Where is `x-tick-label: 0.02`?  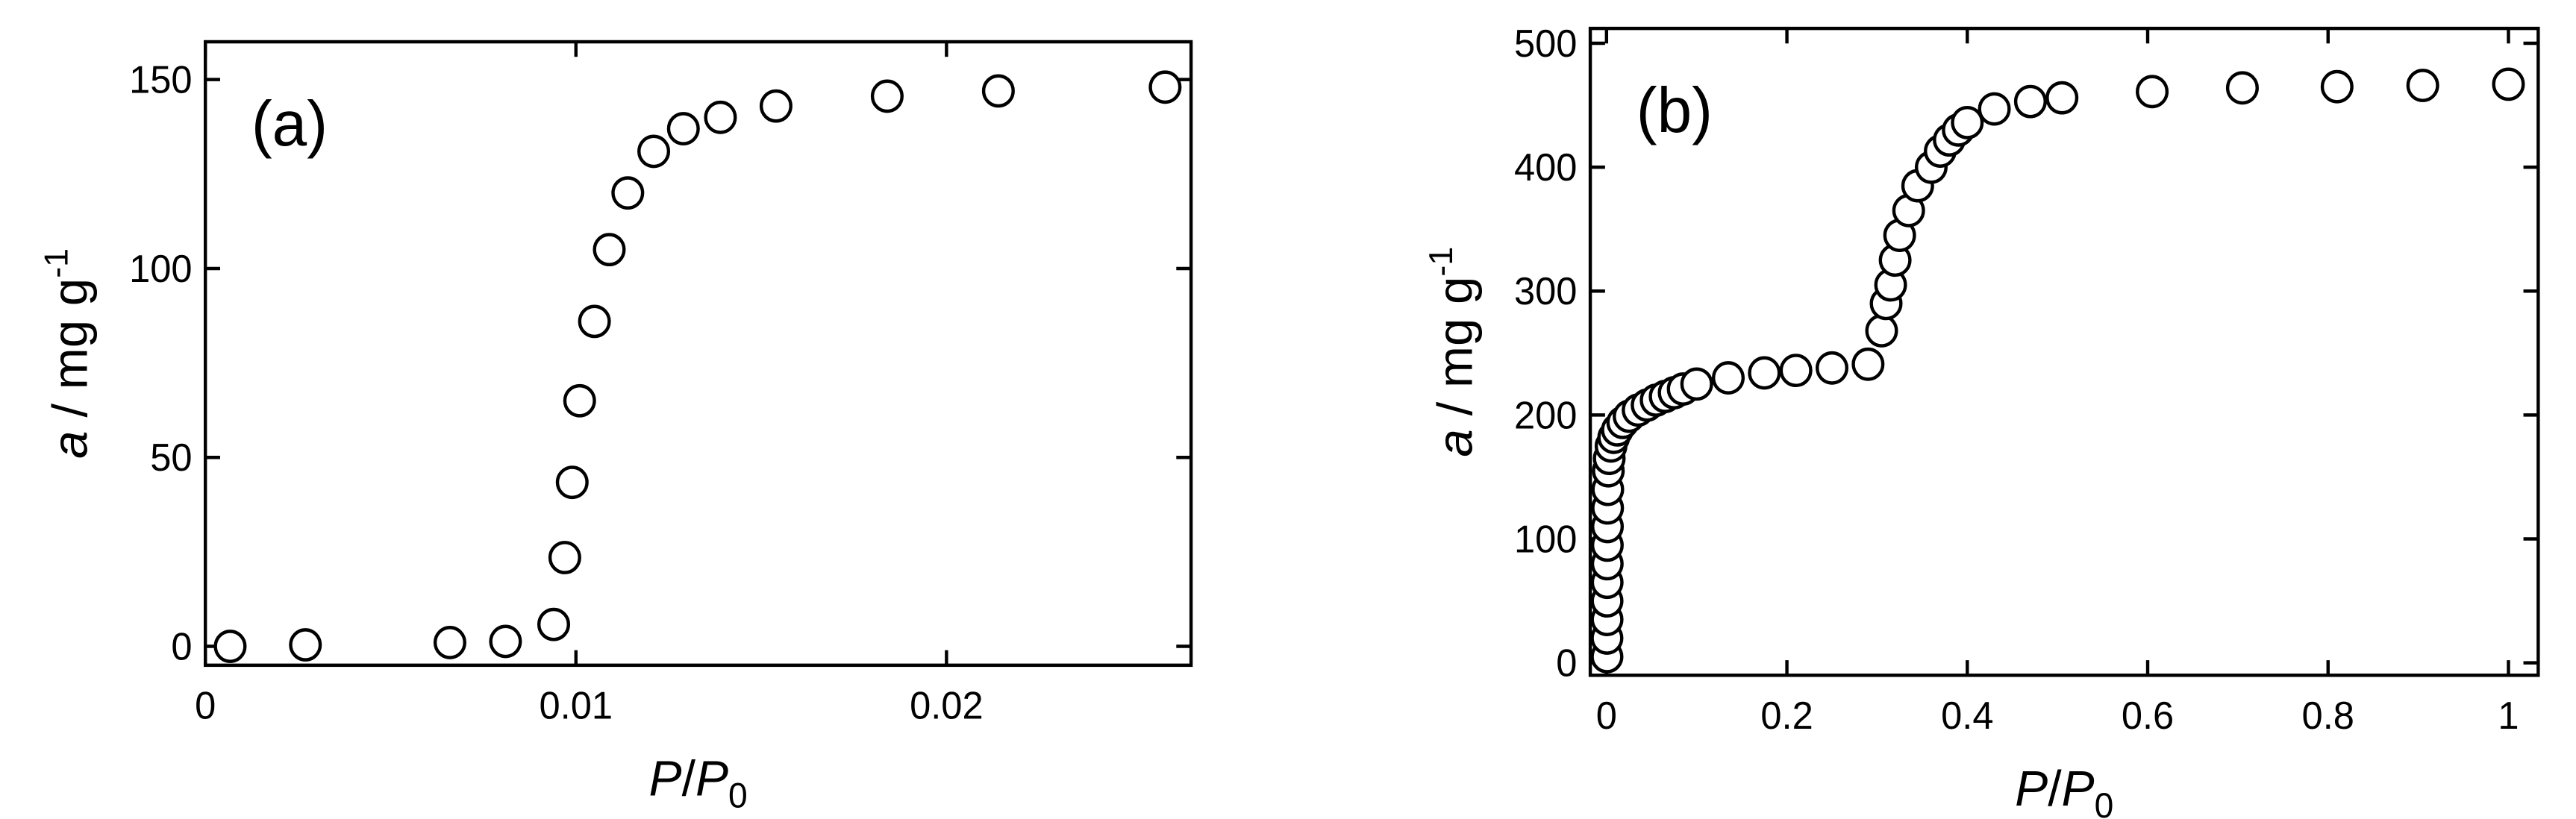
x-tick-label: 0.02 is located at coordinates (947, 705).